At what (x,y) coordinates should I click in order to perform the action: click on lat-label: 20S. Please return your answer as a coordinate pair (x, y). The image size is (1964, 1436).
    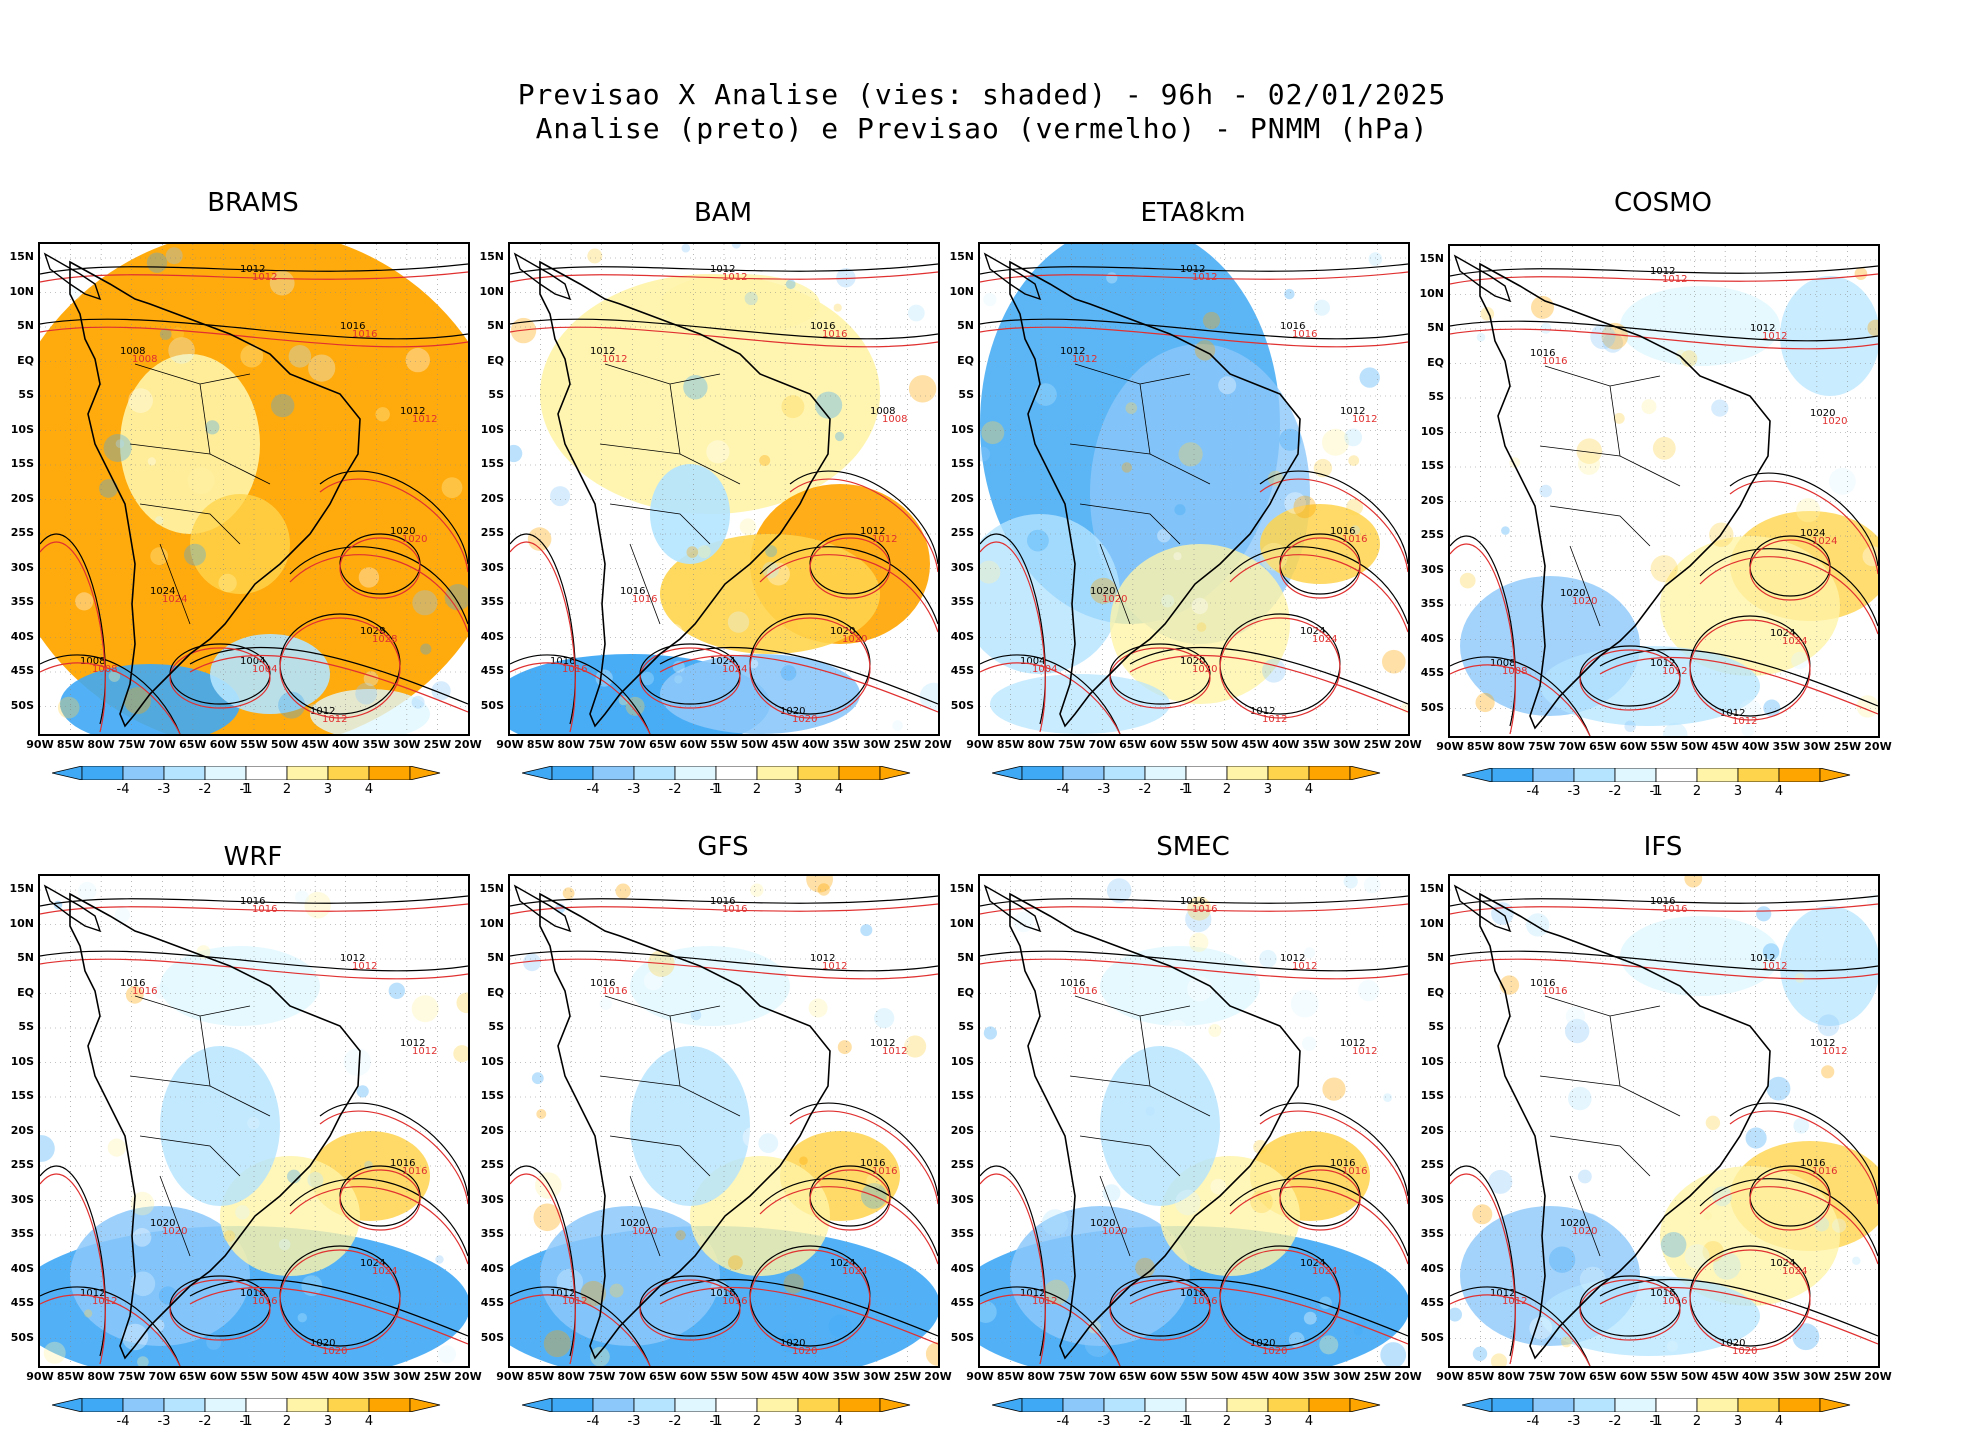
    Looking at the image, I should click on (962, 498).